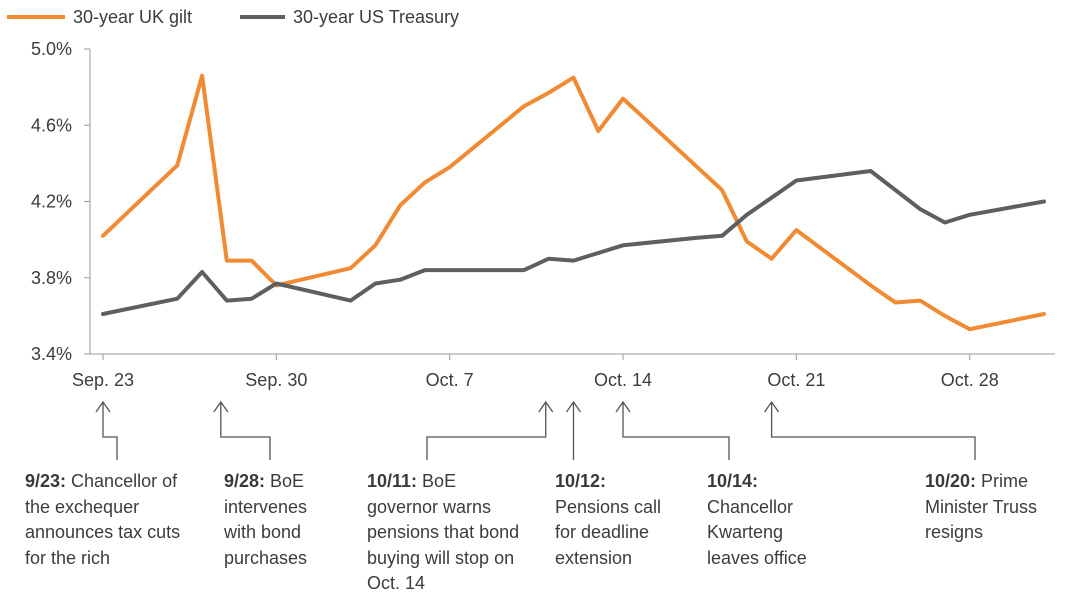  What do you see at coordinates (51, 354) in the screenshot?
I see `y-tick-label: 3.4%` at bounding box center [51, 354].